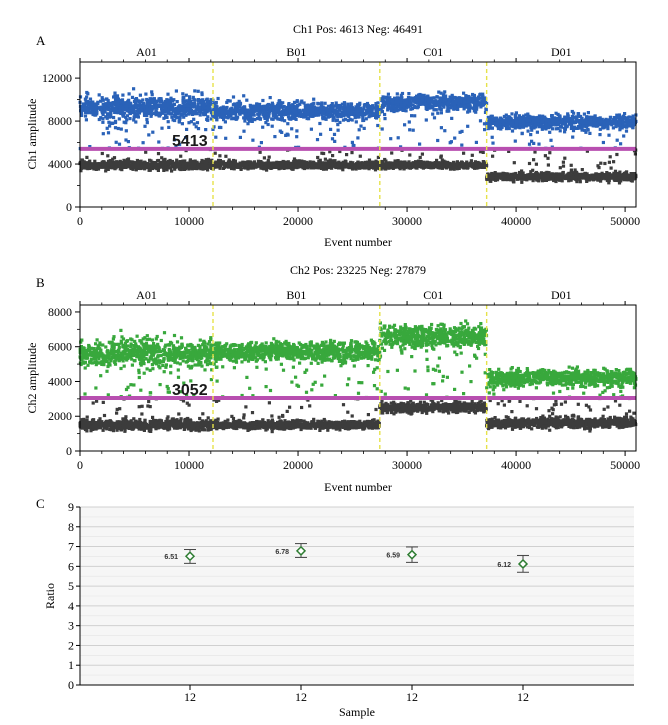 This screenshot has width=668, height=725. What do you see at coordinates (358, 136) in the screenshot?
I see `panel-a-droplets` at bounding box center [358, 136].